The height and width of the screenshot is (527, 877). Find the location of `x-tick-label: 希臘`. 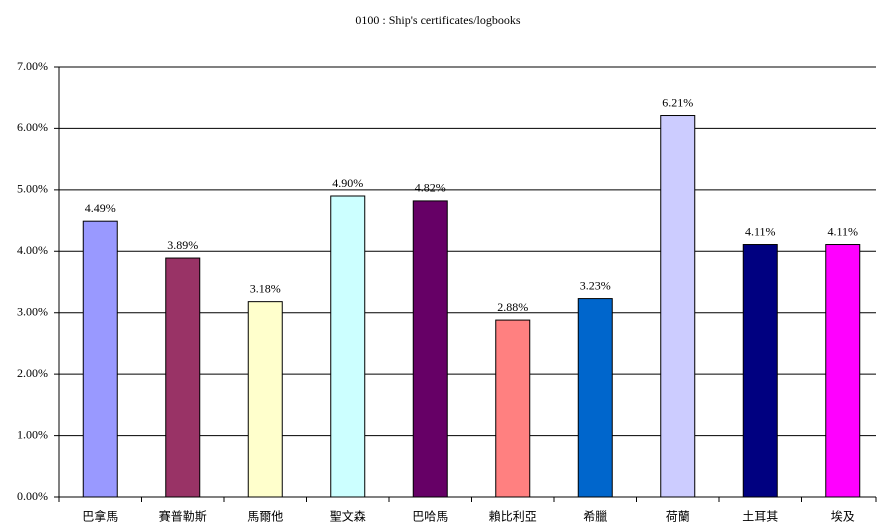

x-tick-label: 希臘 is located at coordinates (595, 516).